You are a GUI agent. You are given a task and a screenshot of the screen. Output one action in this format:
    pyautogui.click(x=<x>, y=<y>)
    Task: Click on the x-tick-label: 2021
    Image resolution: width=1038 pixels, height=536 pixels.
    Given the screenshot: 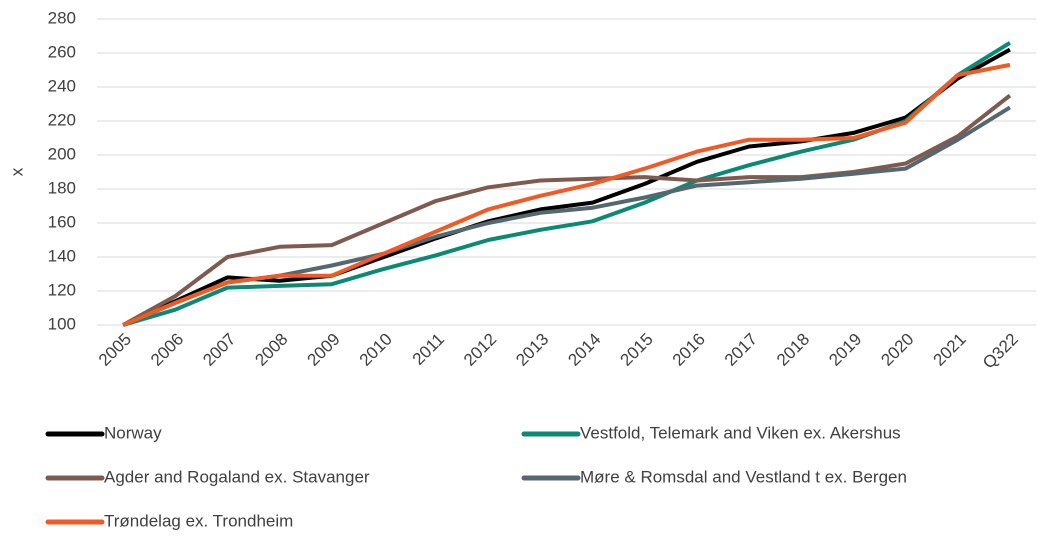 What is the action you would take?
    pyautogui.click(x=950, y=350)
    